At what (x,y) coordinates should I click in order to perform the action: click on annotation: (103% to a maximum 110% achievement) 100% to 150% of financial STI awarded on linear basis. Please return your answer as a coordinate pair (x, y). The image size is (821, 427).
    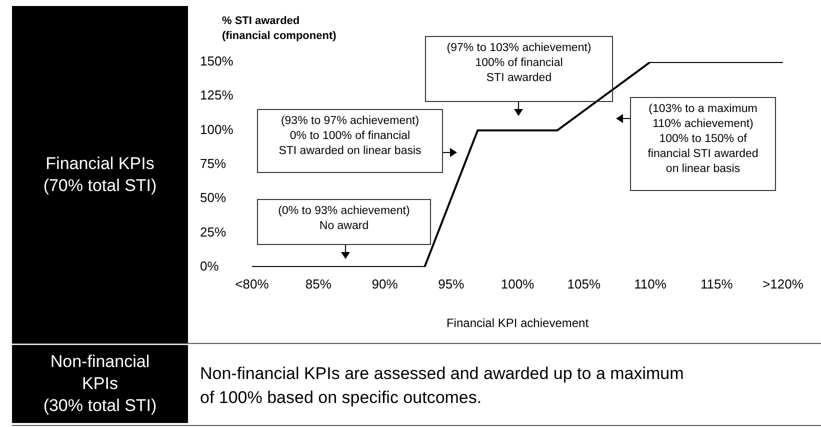
    Looking at the image, I should click on (703, 144).